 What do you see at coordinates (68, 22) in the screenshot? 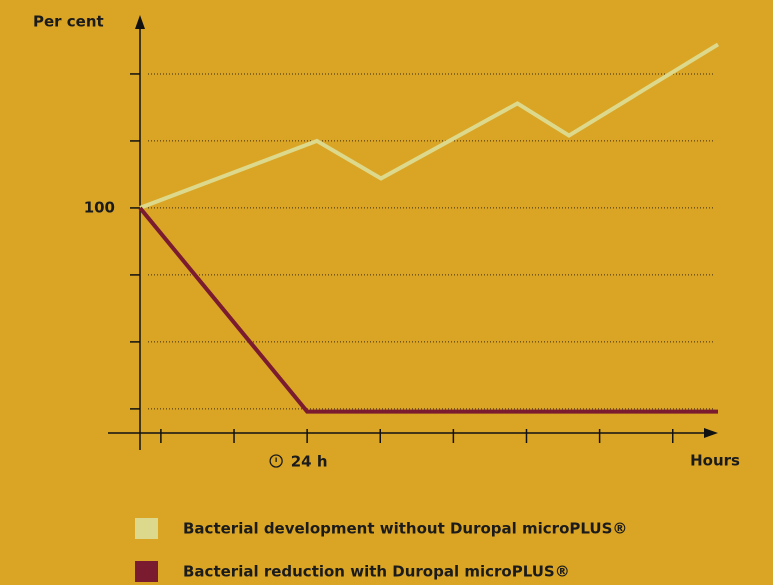
I see `y-axis-label: Per cent` at bounding box center [68, 22].